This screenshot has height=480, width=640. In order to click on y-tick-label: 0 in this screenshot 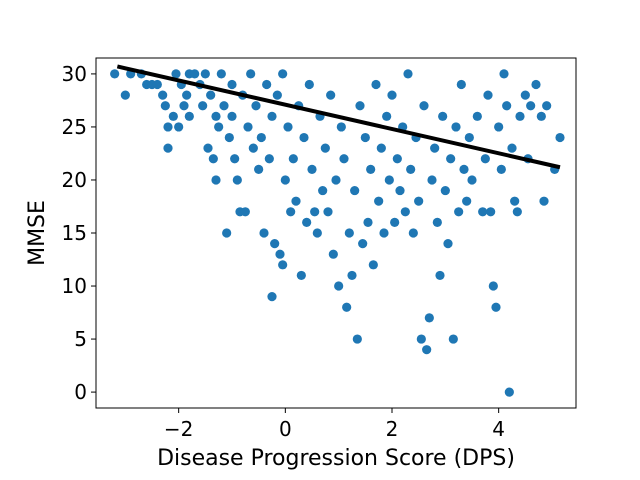, I will do `click(80, 392)`.